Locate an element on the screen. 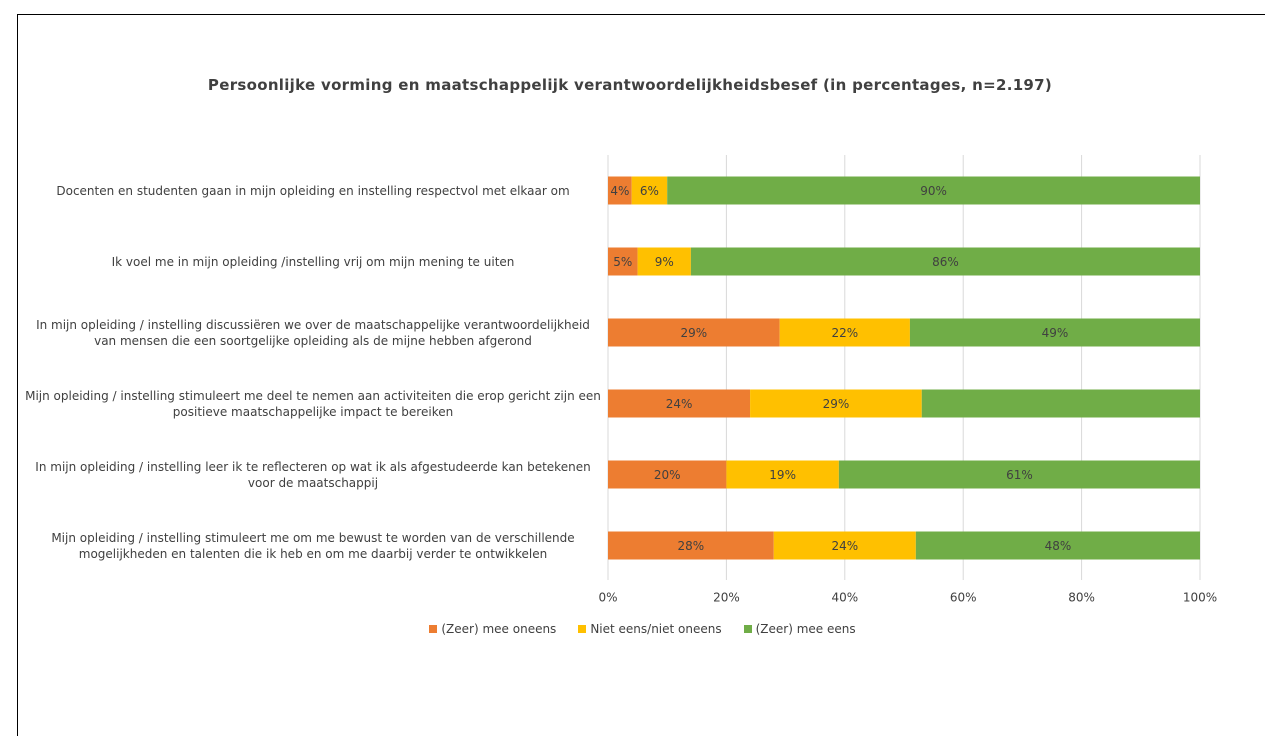 Image resolution: width=1265 pixels, height=736 pixels. x-tick-label: 0% is located at coordinates (607, 598).